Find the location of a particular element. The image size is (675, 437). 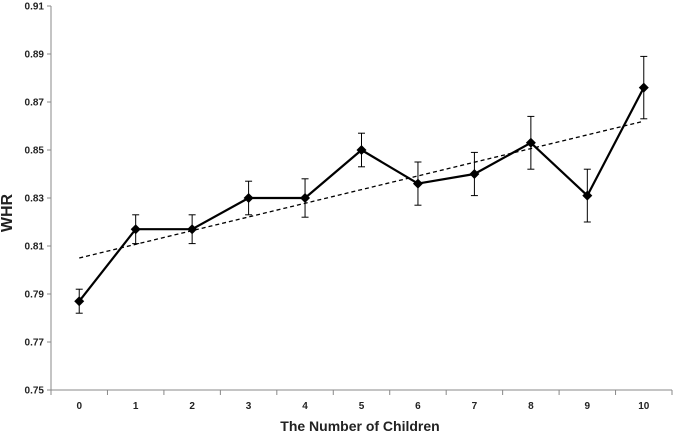

x-ticks: 0 1 2 3 4 5 6 7 8 9 10 is located at coordinates (361, 401).